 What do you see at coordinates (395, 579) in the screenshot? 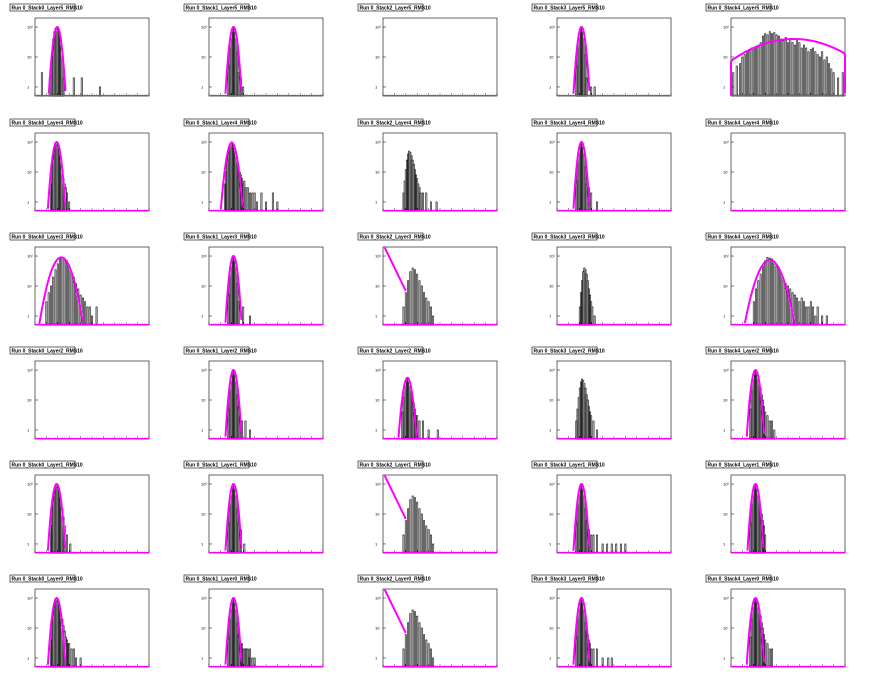
I see `pad-title: Run 0_Stack2_Layer0_RMS10` at bounding box center [395, 579].